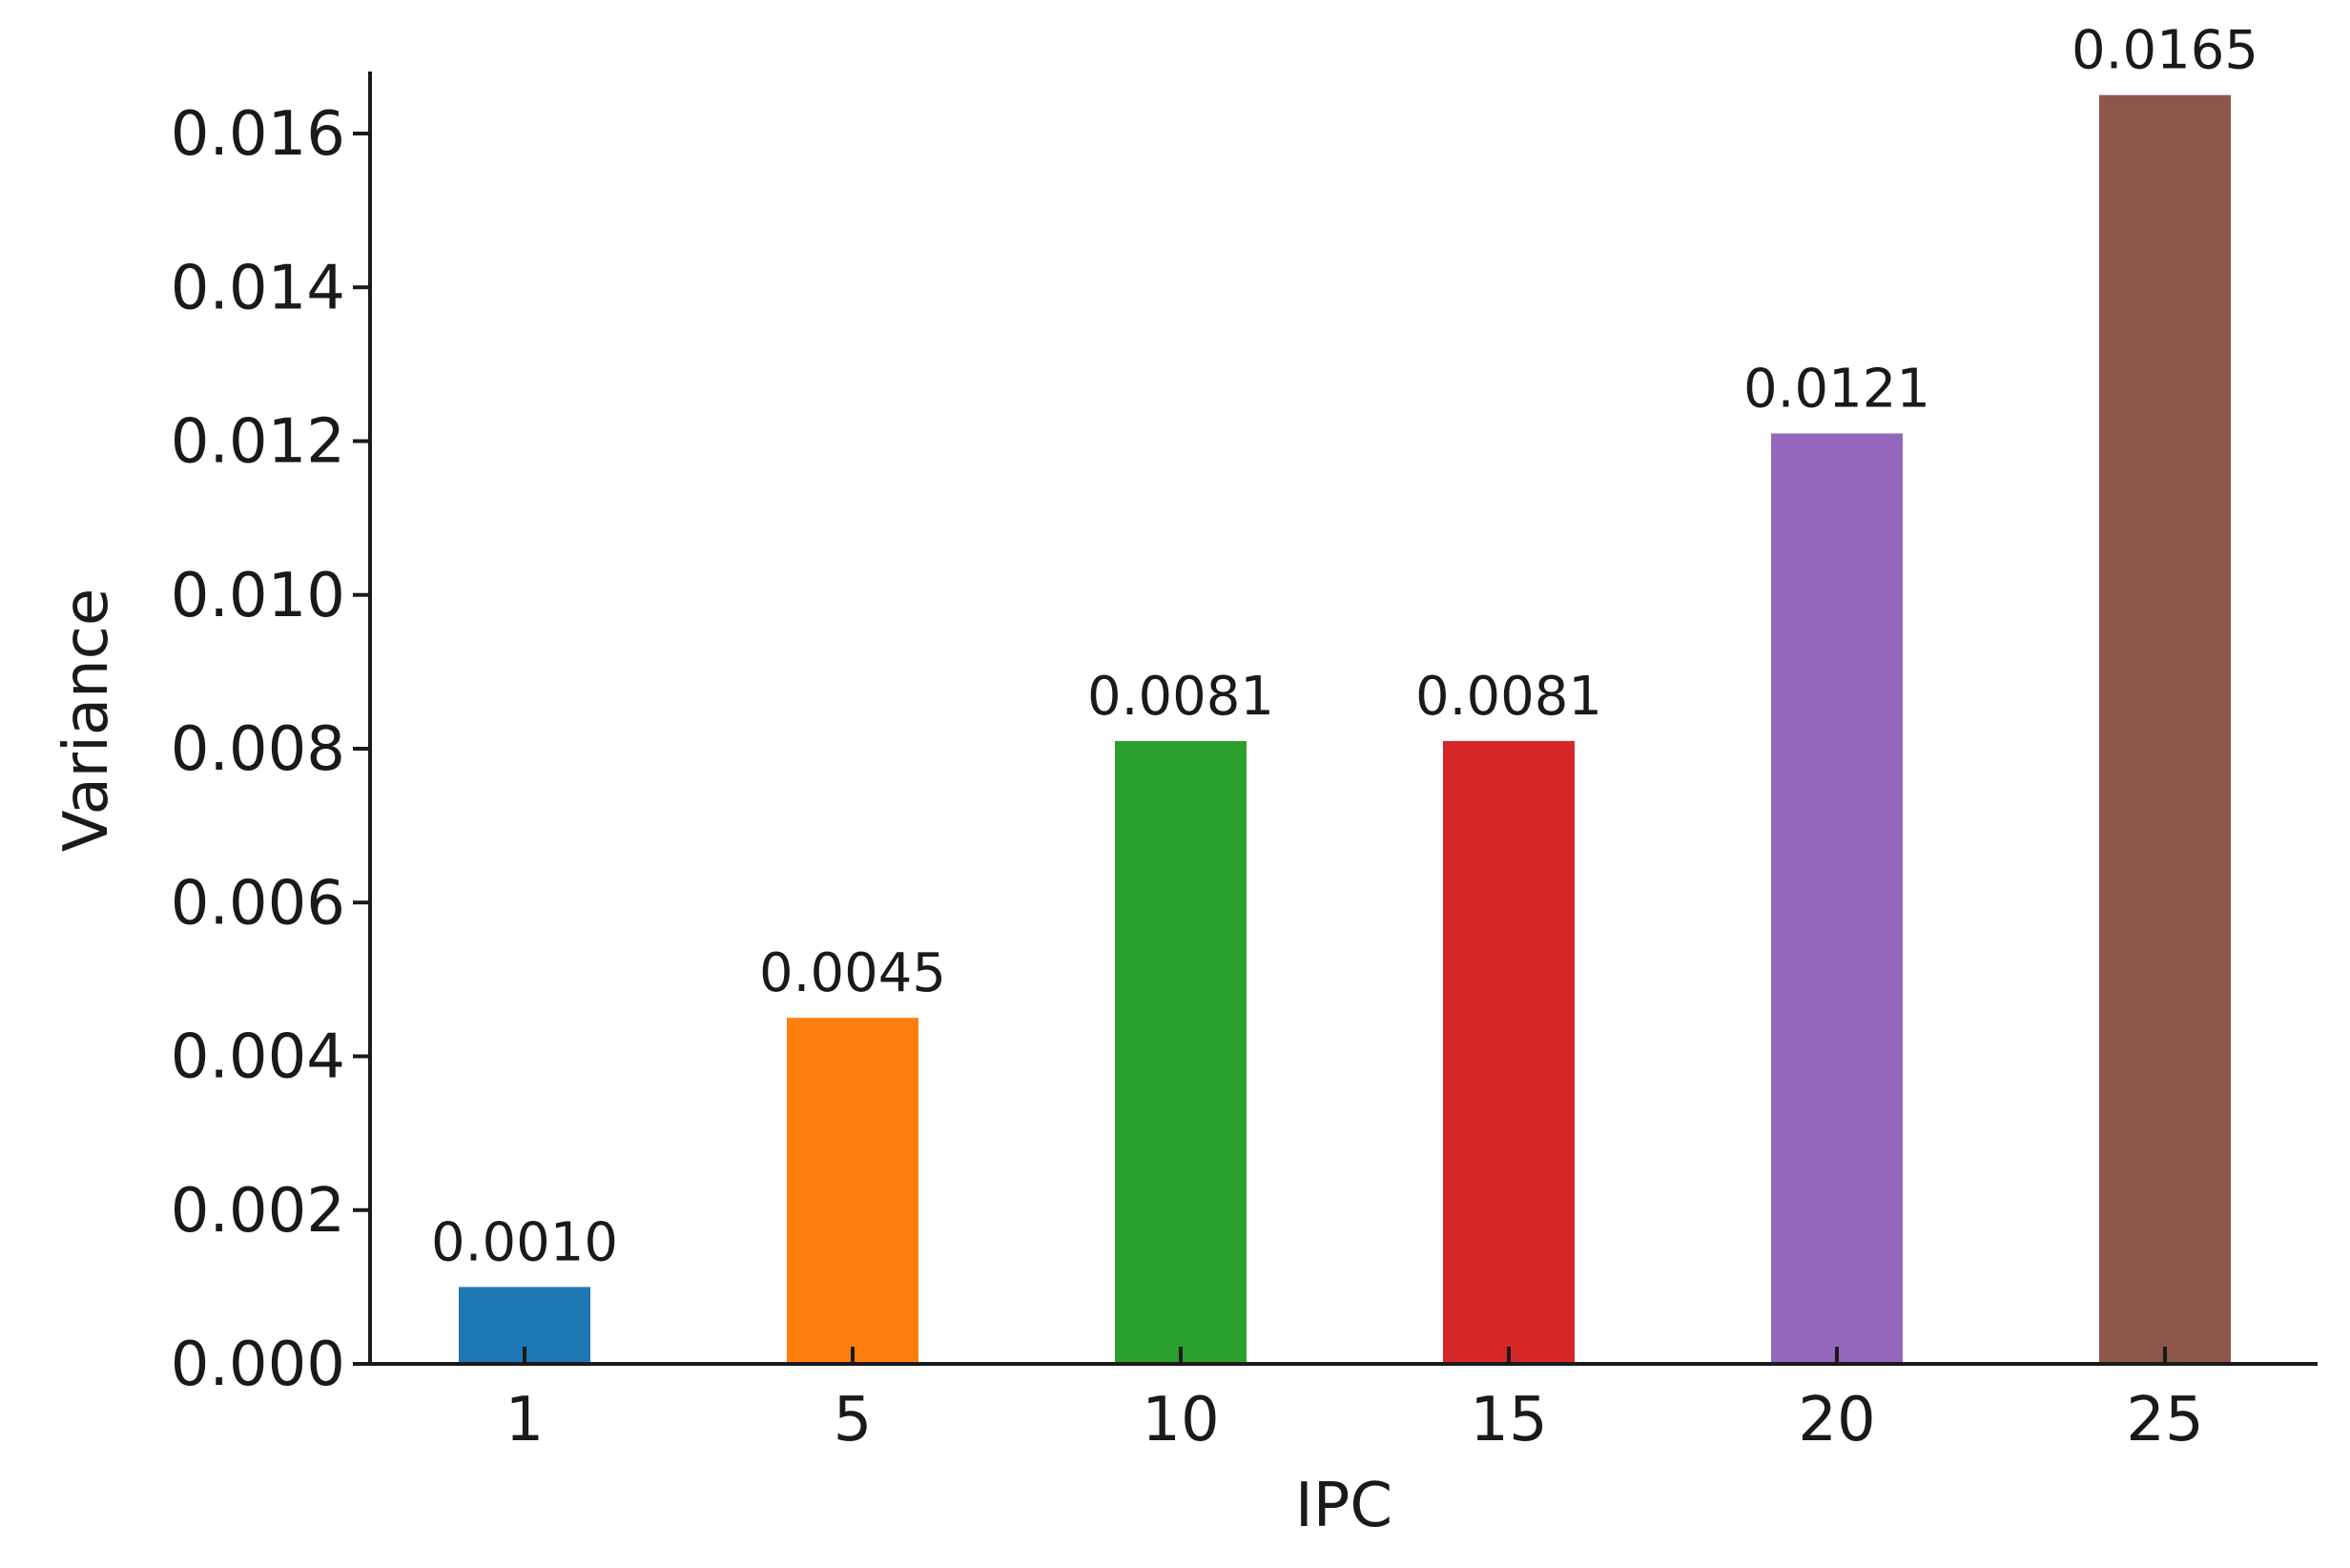 This screenshot has height=1568, width=2350. Describe the element at coordinates (1181, 1420) in the screenshot. I see `x-tick-label: 10` at that location.